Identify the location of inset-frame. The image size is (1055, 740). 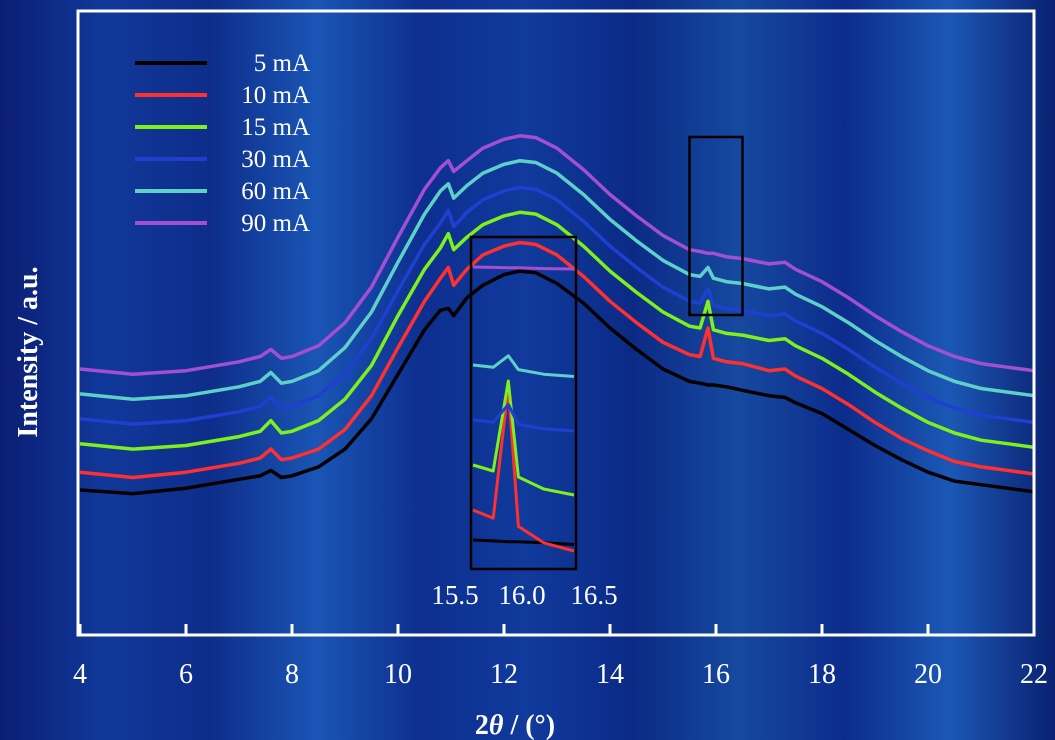
(523, 403).